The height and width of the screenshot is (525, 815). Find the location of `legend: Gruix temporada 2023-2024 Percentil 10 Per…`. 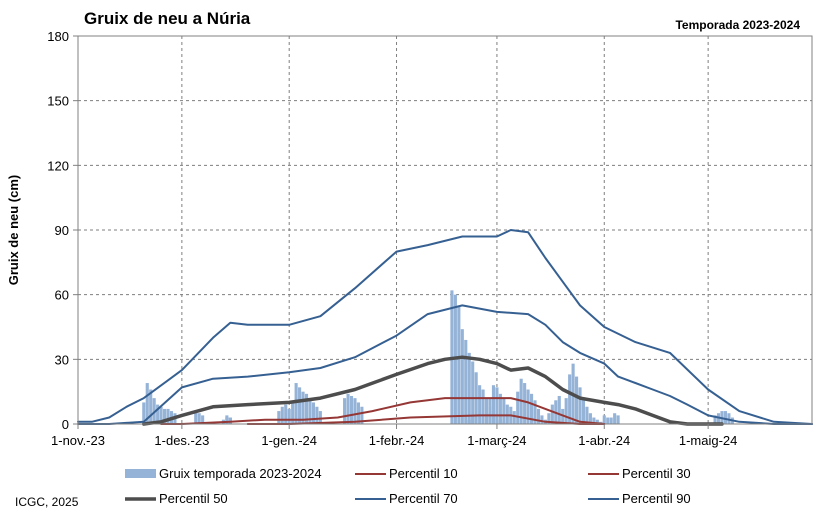

legend: Gruix temporada 2023-2024 Percentil 10 Per… is located at coordinates (408, 486).